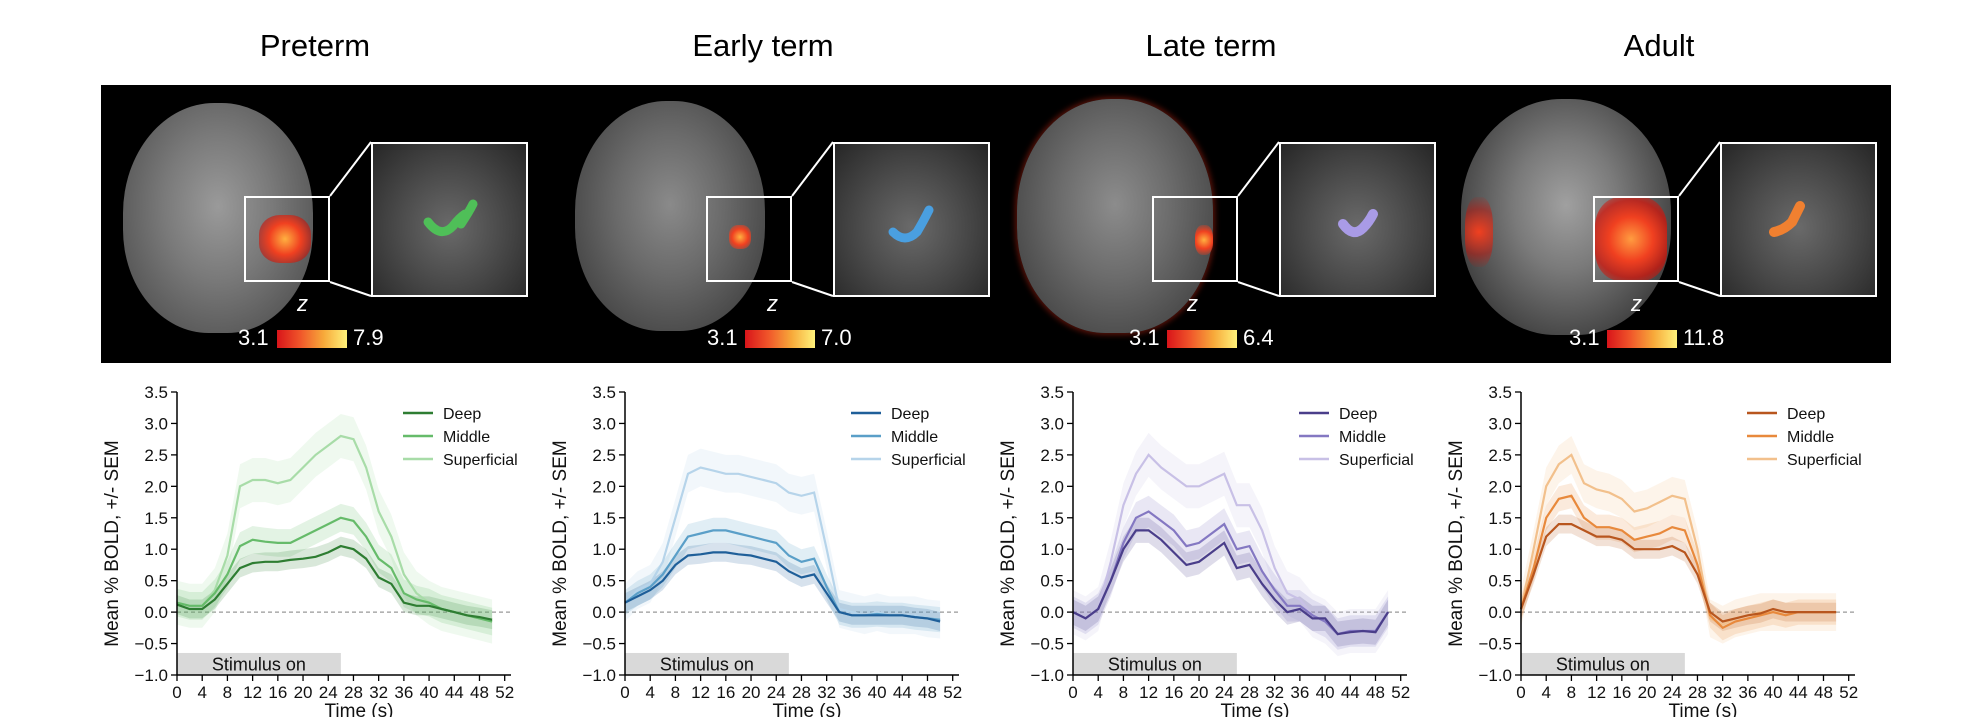 The height and width of the screenshot is (717, 1987). Describe the element at coordinates (1258, 337) in the screenshot. I see `colorbar-max-label: 6.4` at that location.